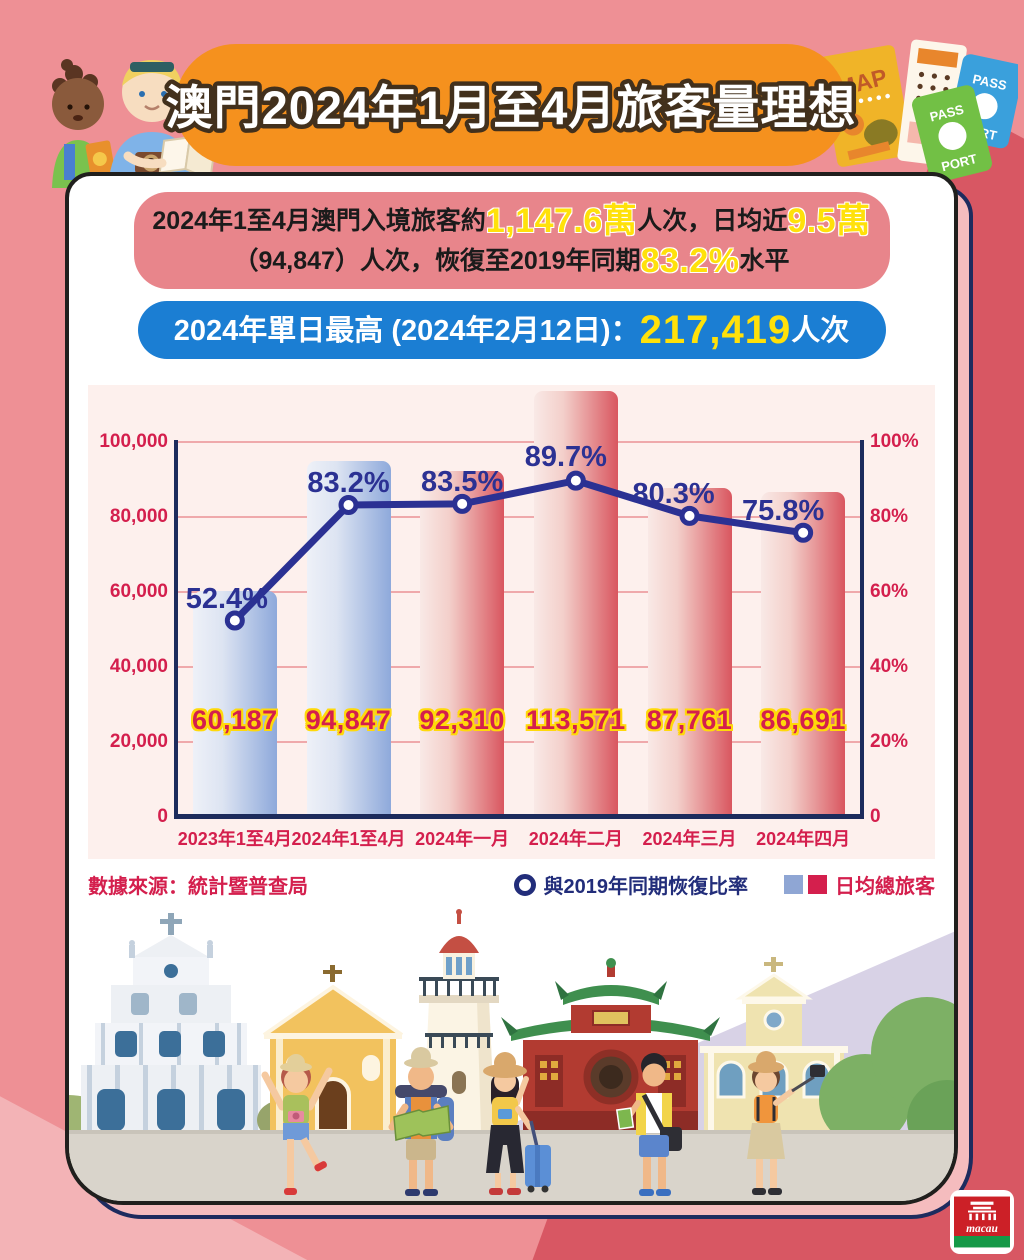 Image resolution: width=1024 pixels, height=1260 pixels. Describe the element at coordinates (889, 591) in the screenshot. I see `y-axis-tick-right: 60%` at that location.